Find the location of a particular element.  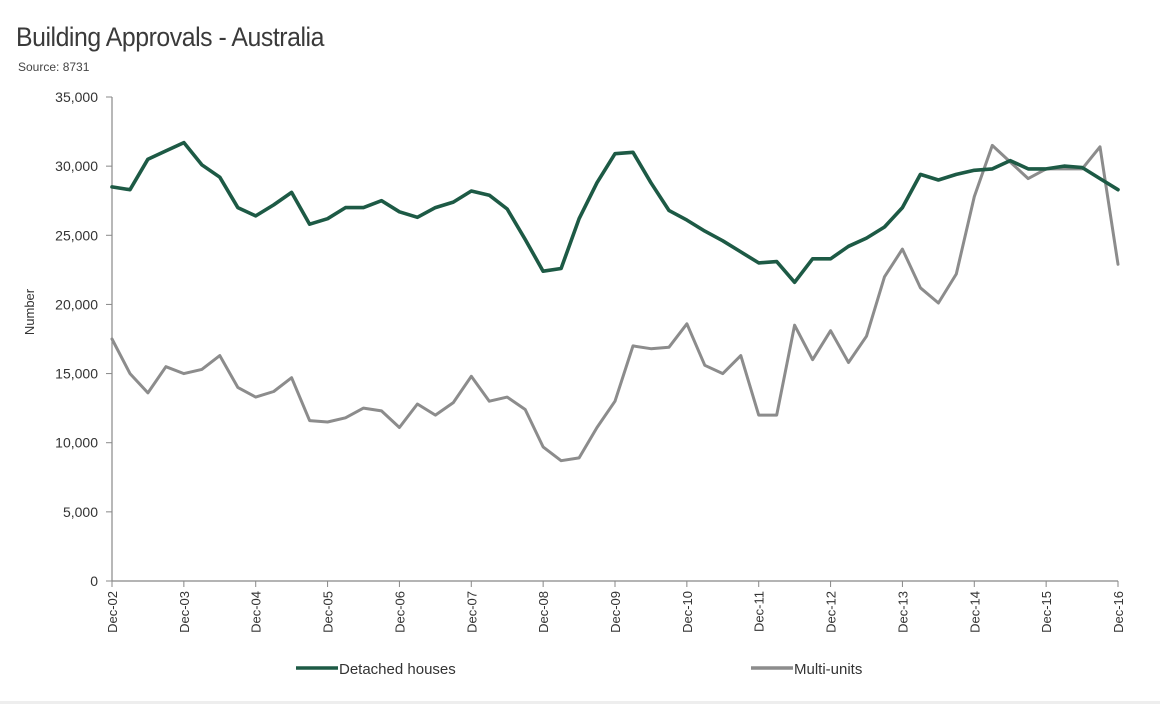

x-tick-label: Dec-15 is located at coordinates (1046, 612).